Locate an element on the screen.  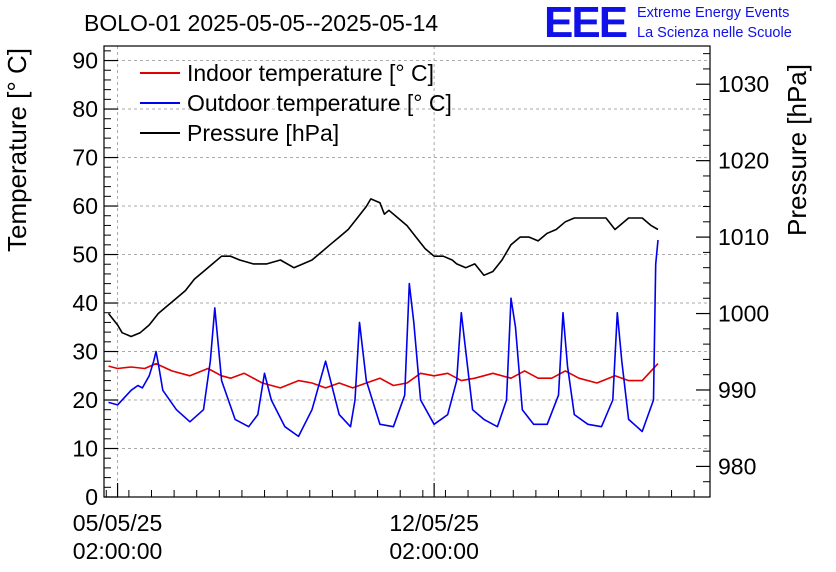
y-tick-label: 90 is located at coordinates (85, 61).